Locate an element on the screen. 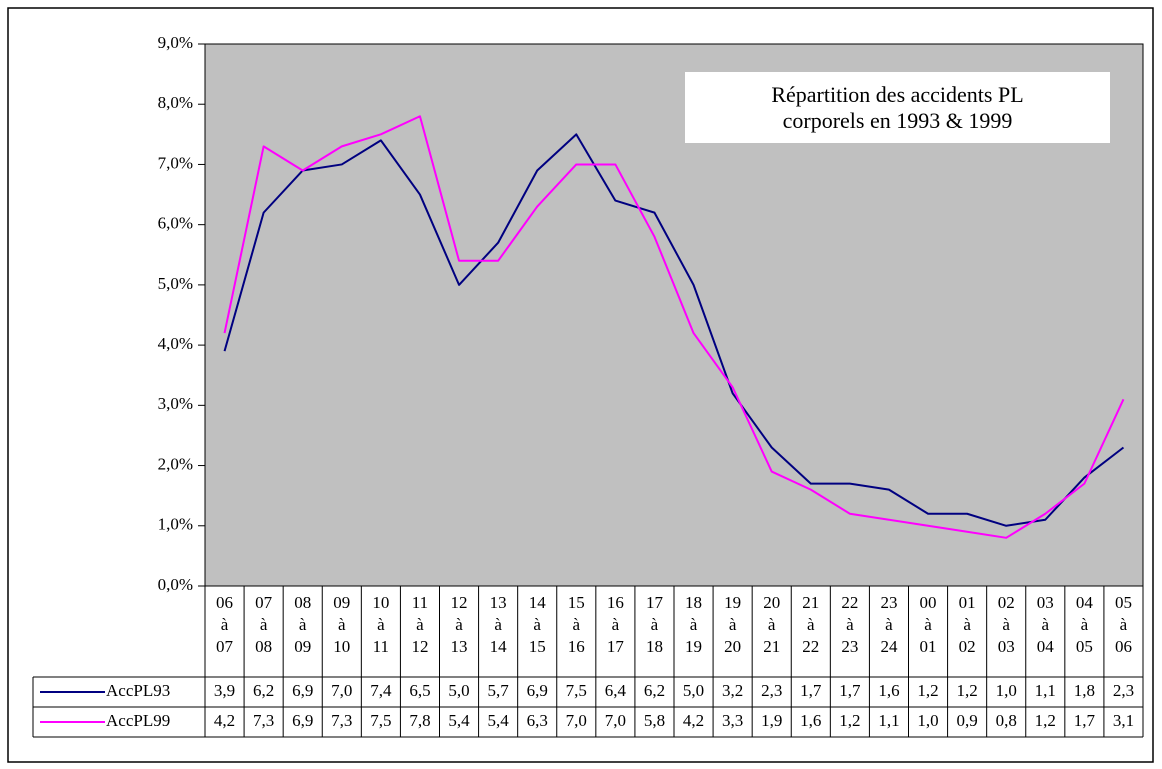 The width and height of the screenshot is (1162, 769). x-tick-label: 07 à 08 is located at coordinates (263, 625).